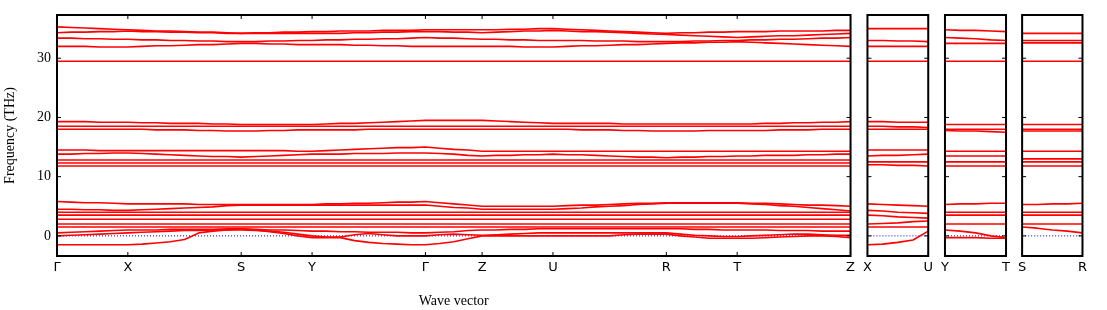  Describe the element at coordinates (44, 117) in the screenshot. I see `y-tick-label: 20` at that location.